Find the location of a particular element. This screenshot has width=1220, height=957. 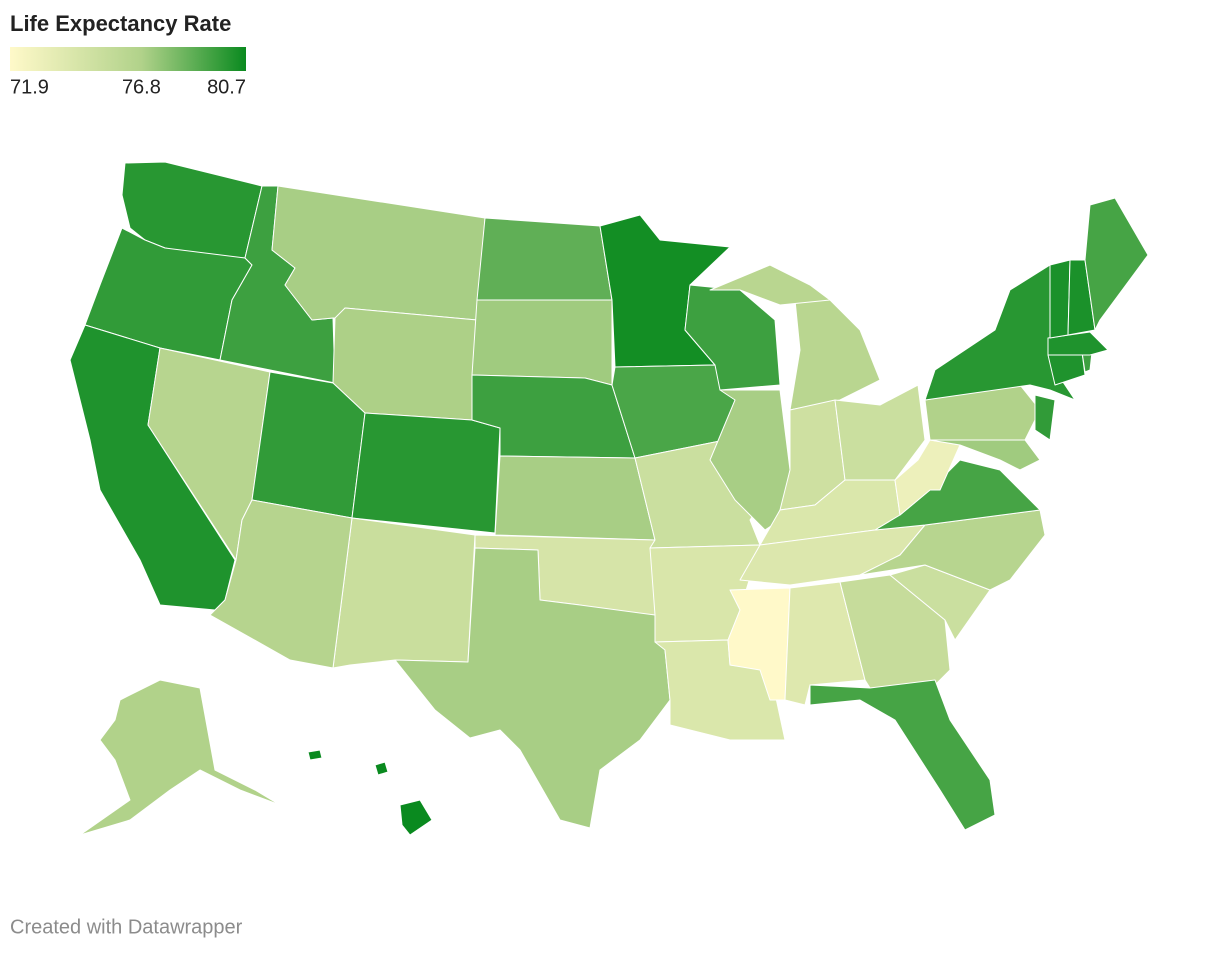

legend-label: 80.7 is located at coordinates (226, 87).